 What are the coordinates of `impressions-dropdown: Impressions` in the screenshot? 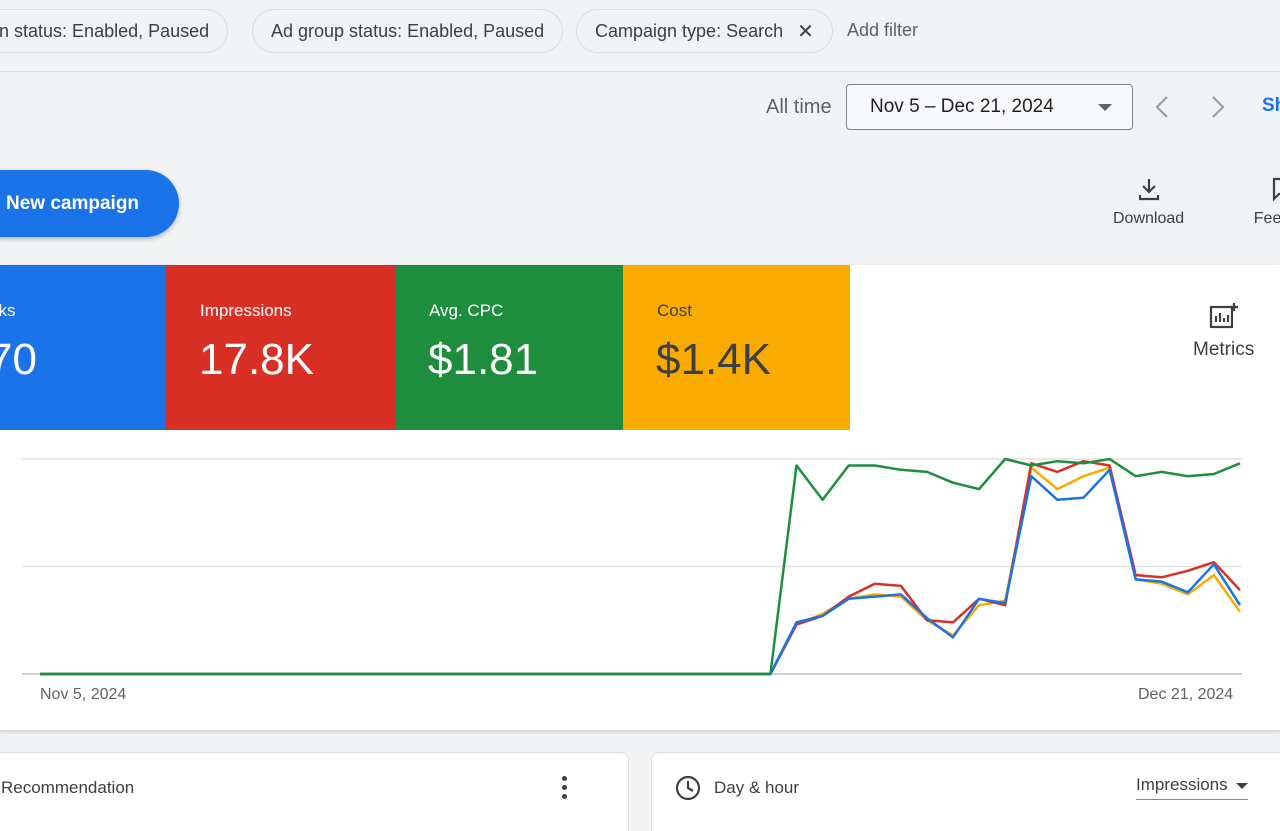 It's located at (1192, 787).